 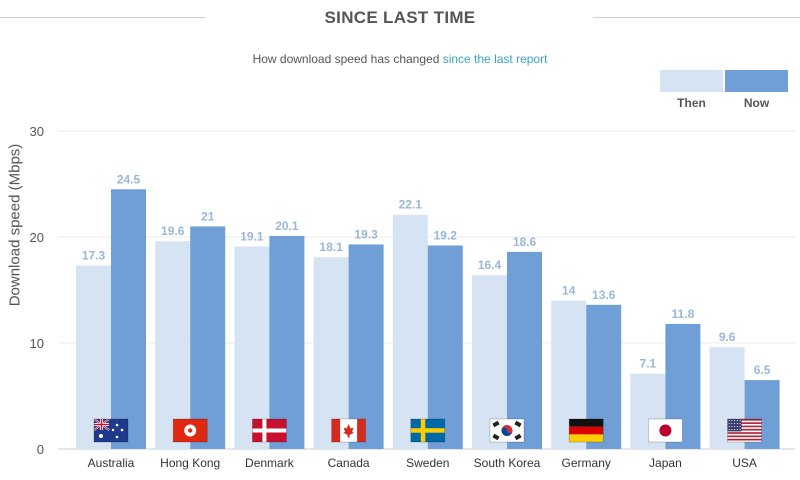 What do you see at coordinates (102, 17) in the screenshot?
I see `title-rule-left` at bounding box center [102, 17].